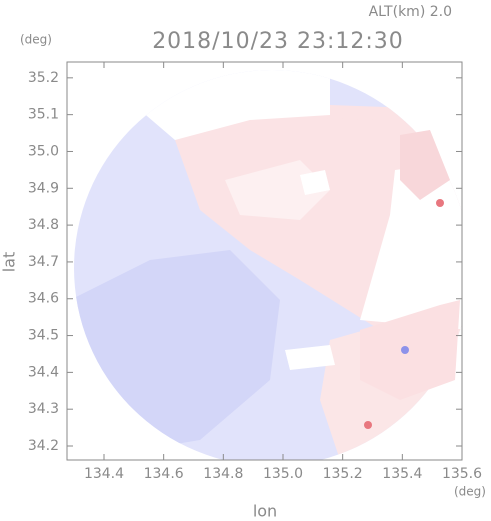 The image size is (491, 521). I want to click on y-tick-label: 34.9, so click(43, 188).